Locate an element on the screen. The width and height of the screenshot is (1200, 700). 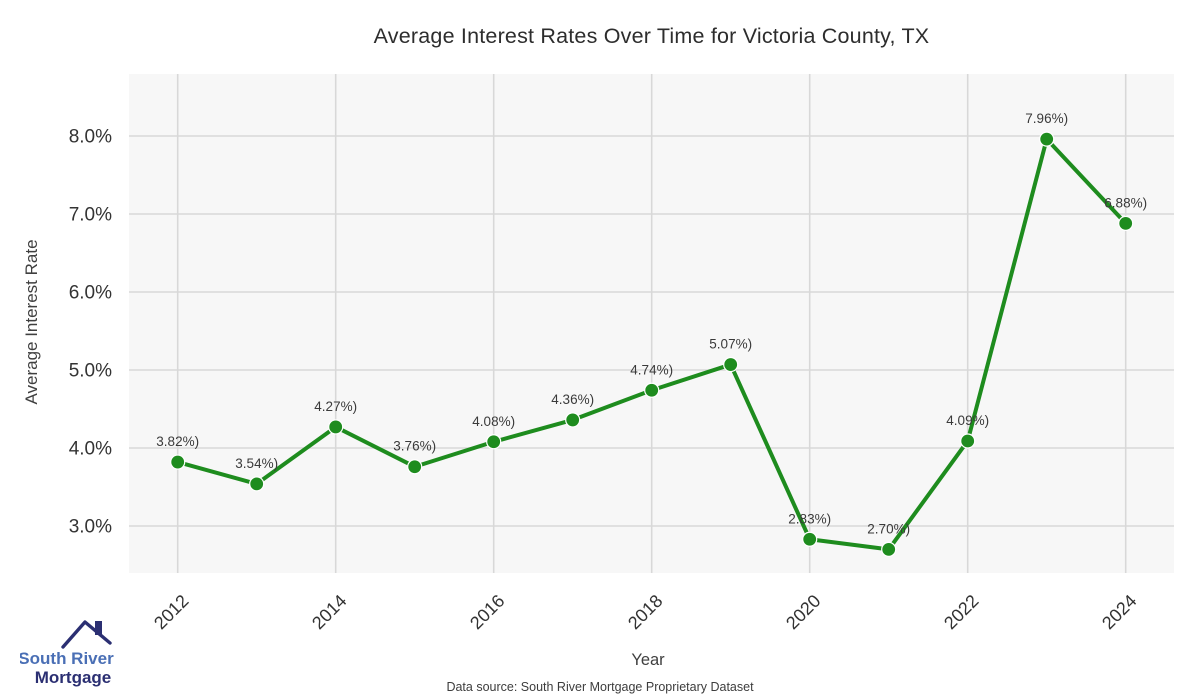
svg-text: 3.54%) is located at coordinates (256, 463).